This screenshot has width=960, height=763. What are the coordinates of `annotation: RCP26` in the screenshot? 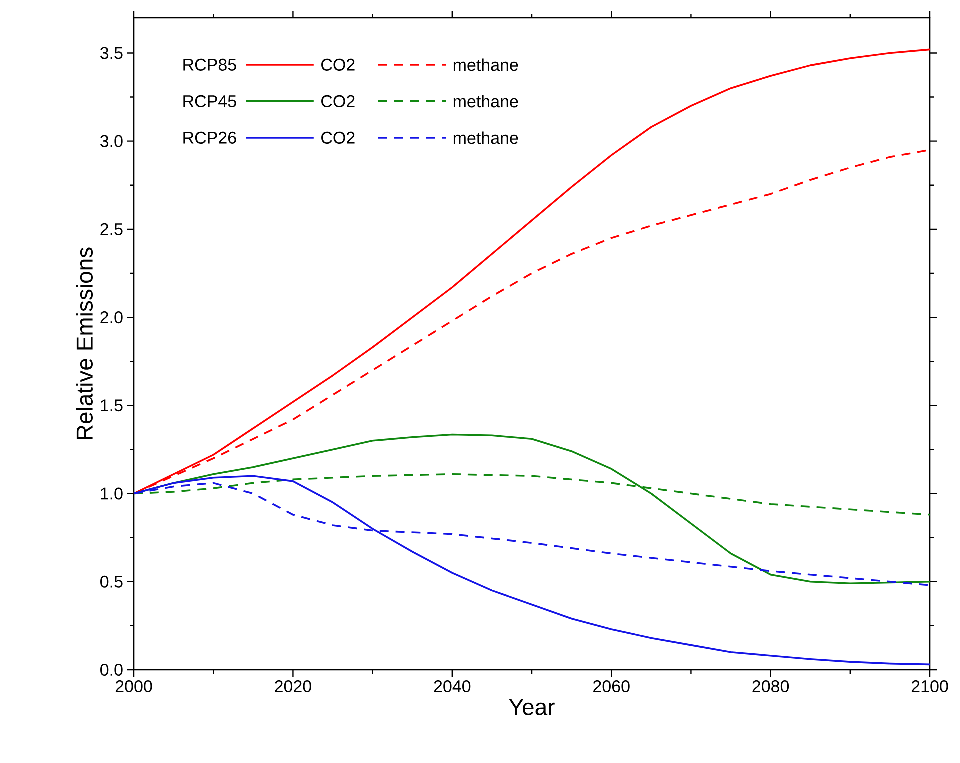 It's located at (210, 138).